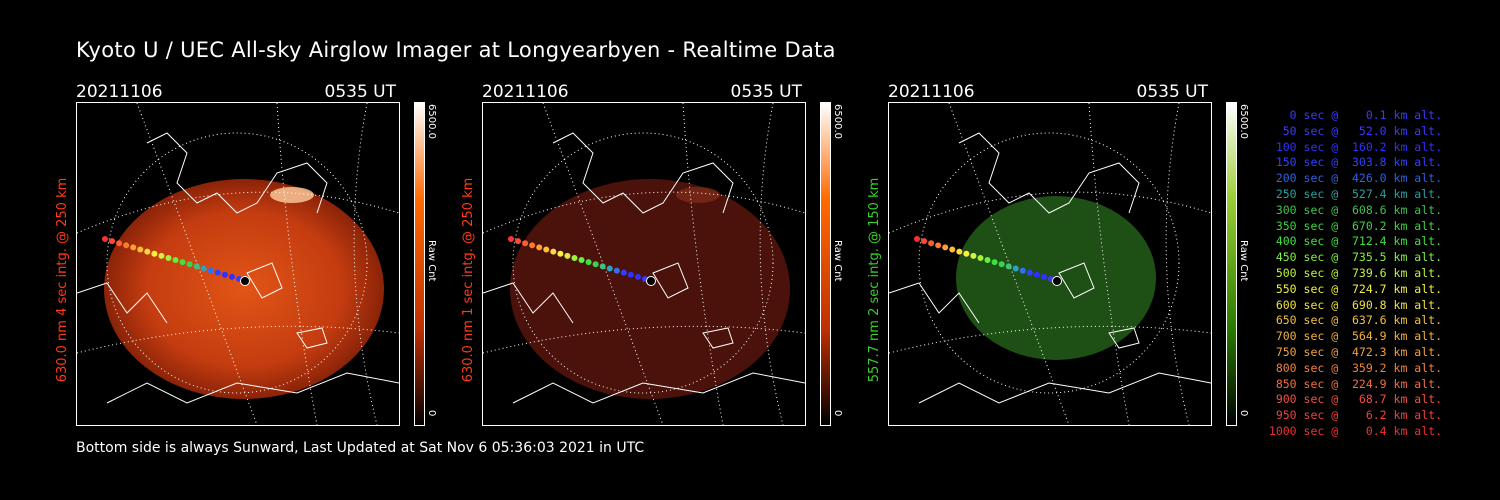 This screenshot has width=1500, height=500. What do you see at coordinates (1355, 336) in the screenshot?
I see `legend-row: 700 sec @ 564.9 km alt.` at bounding box center [1355, 336].